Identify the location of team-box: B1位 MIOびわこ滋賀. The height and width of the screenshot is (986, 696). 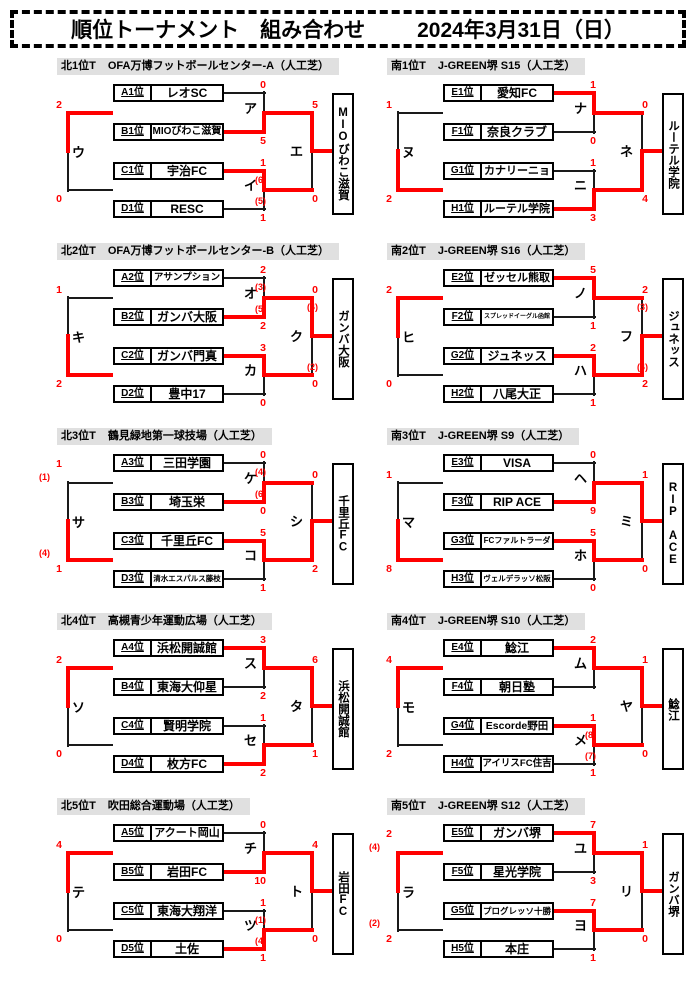
(168, 132).